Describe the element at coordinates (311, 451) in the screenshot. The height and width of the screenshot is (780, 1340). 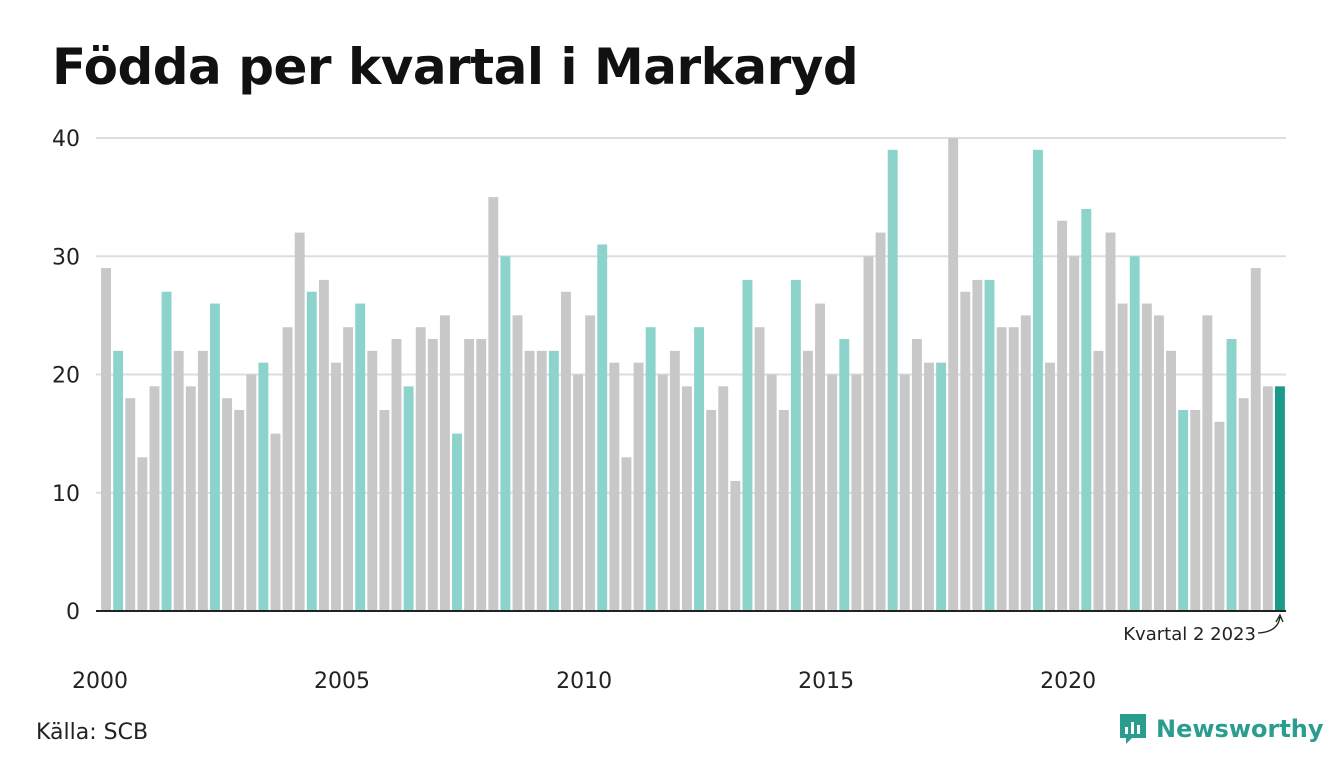
I see `bar-2004-q2` at that location.